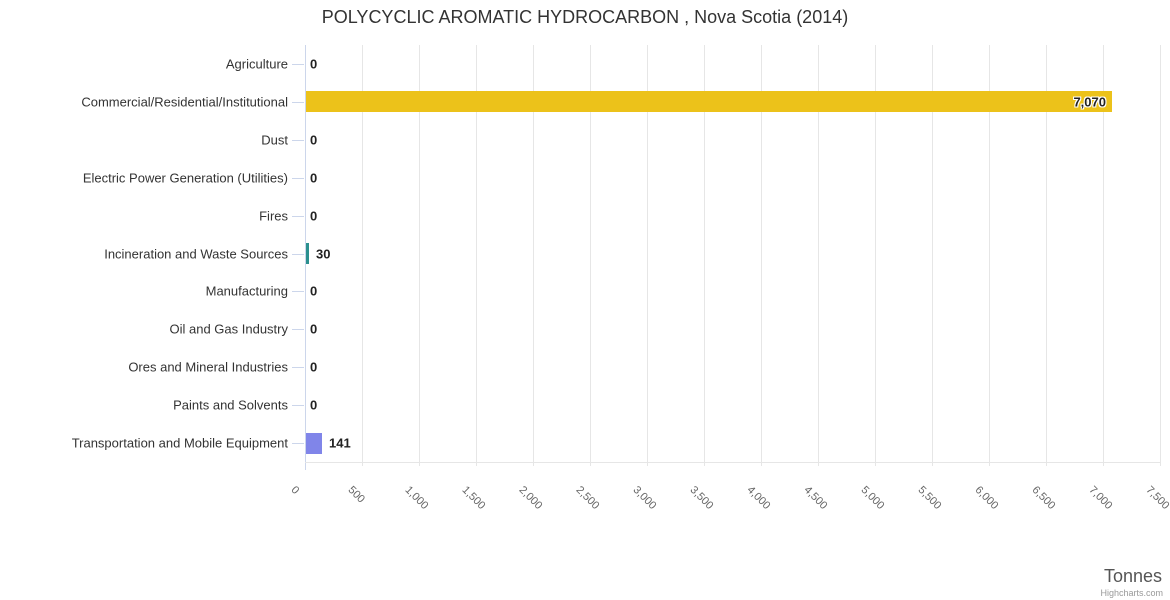 The width and height of the screenshot is (1170, 600). What do you see at coordinates (273, 216) in the screenshot?
I see `category-label: Fires` at bounding box center [273, 216].